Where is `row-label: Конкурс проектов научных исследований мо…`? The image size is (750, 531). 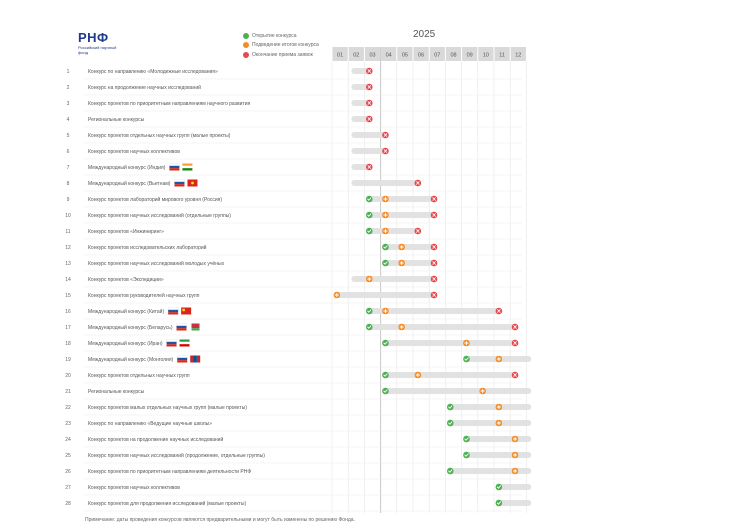
row-label: Конкурс проектов научных исследований мо… is located at coordinates (156, 263).